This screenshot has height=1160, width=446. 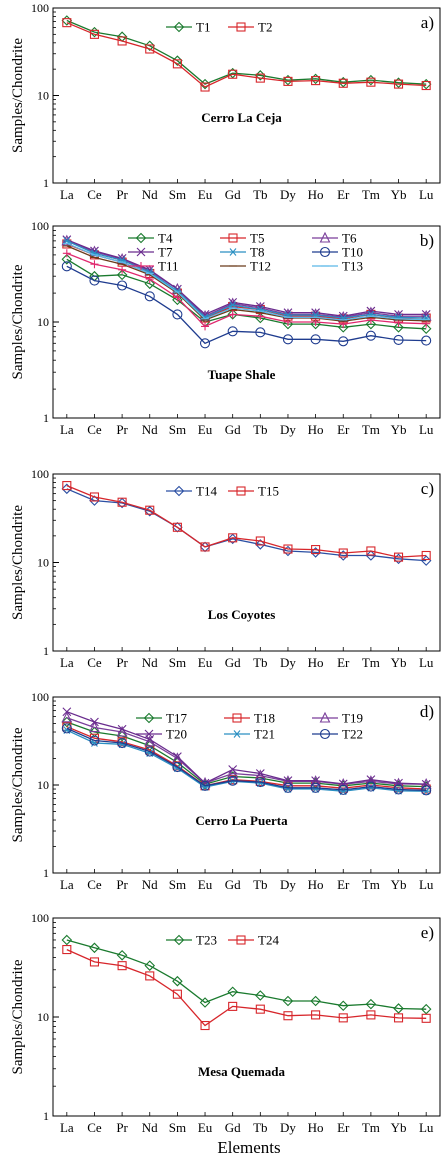 What do you see at coordinates (426, 662) in the screenshot?
I see `x-tick-label-lu: Lu` at bounding box center [426, 662].